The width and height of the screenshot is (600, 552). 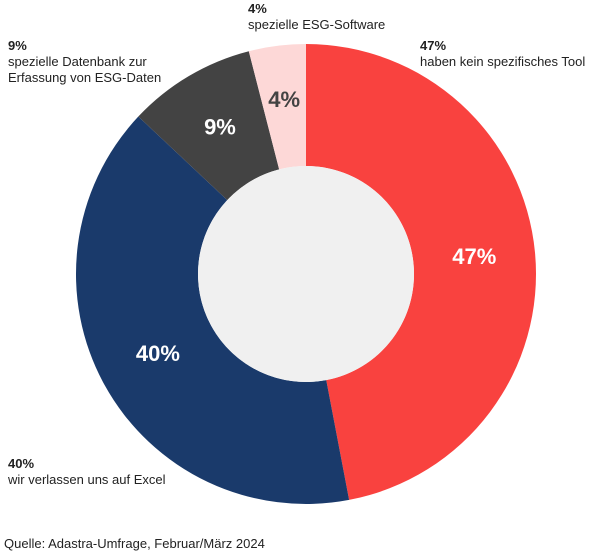 I want to click on slice-label: 40%, so click(x=158, y=353).